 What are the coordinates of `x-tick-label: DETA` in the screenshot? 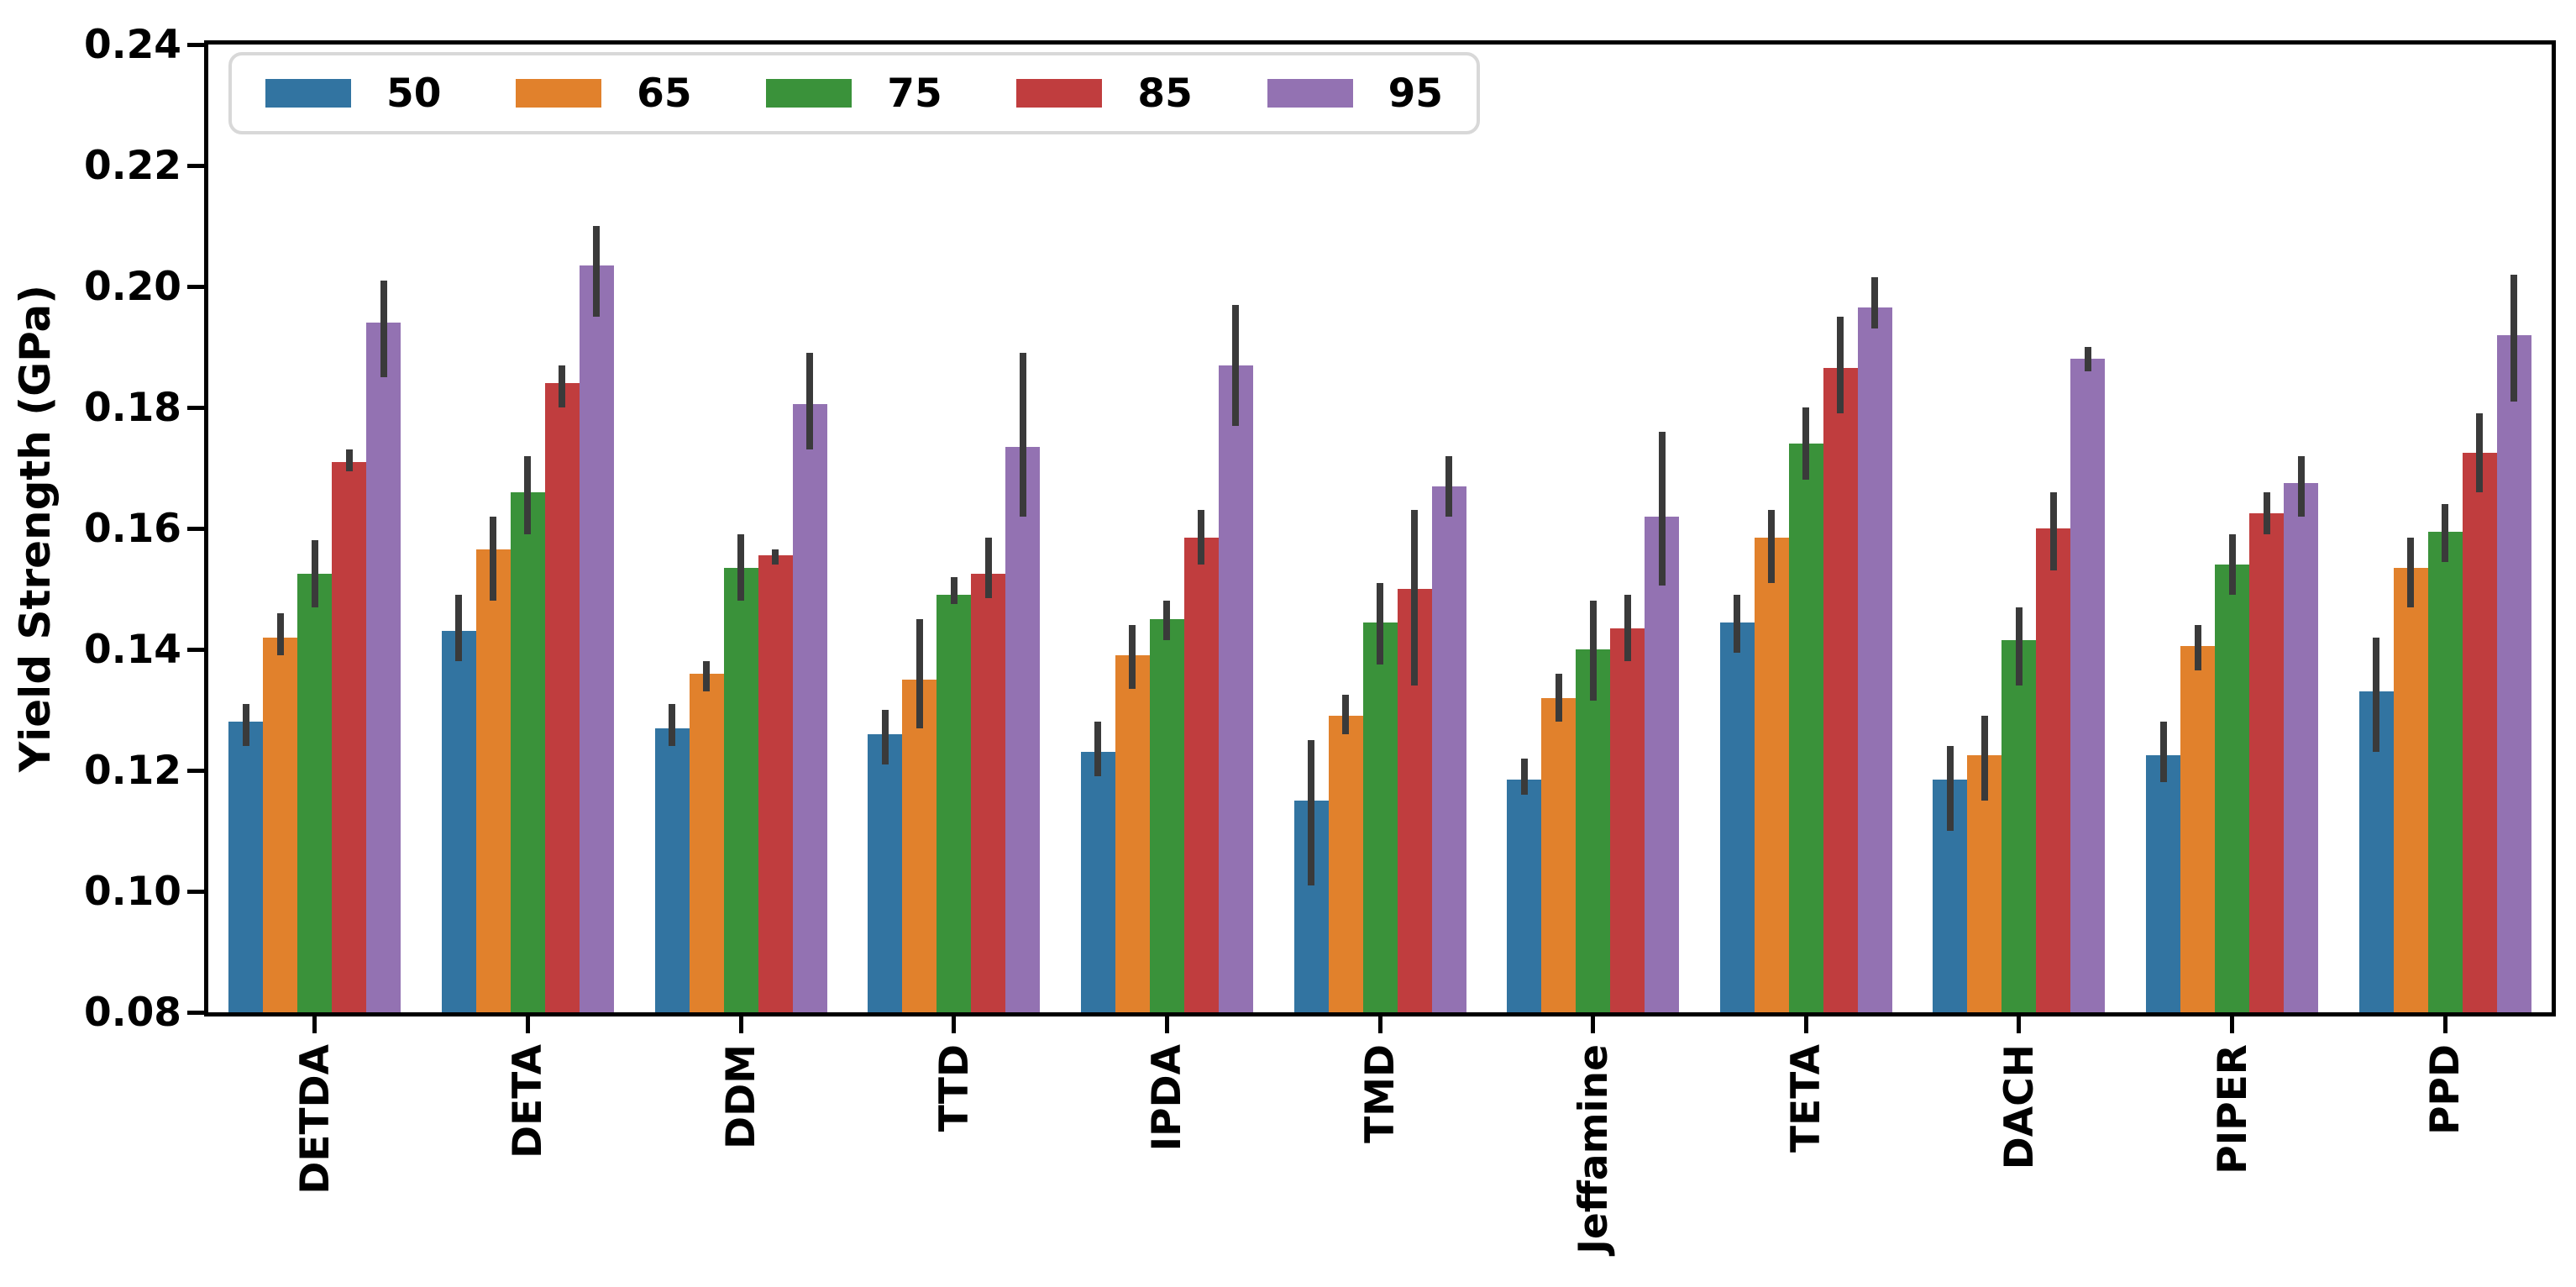 It's located at (528, 1101).